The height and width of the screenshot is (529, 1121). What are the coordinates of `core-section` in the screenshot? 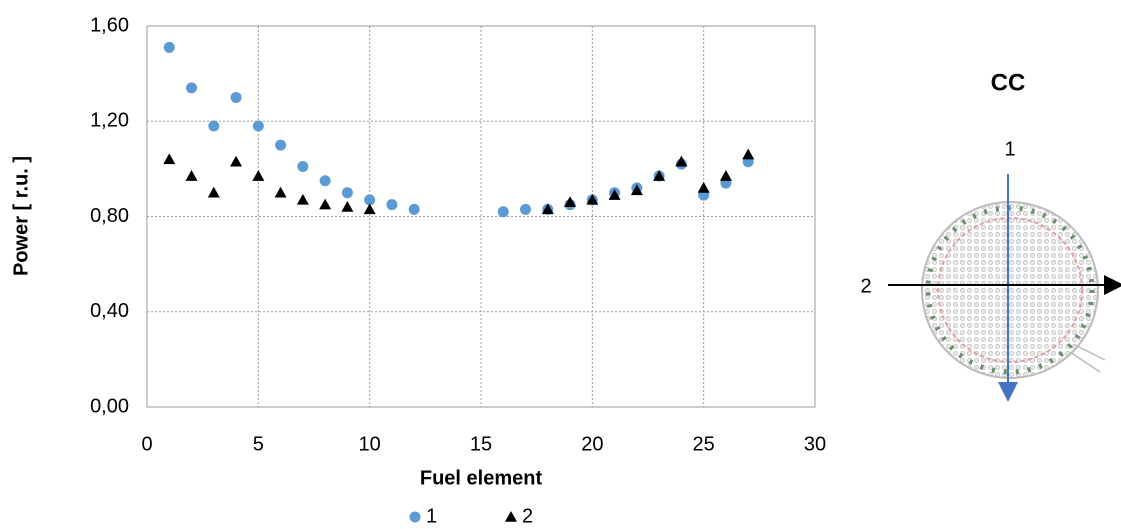 It's located at (1010, 290).